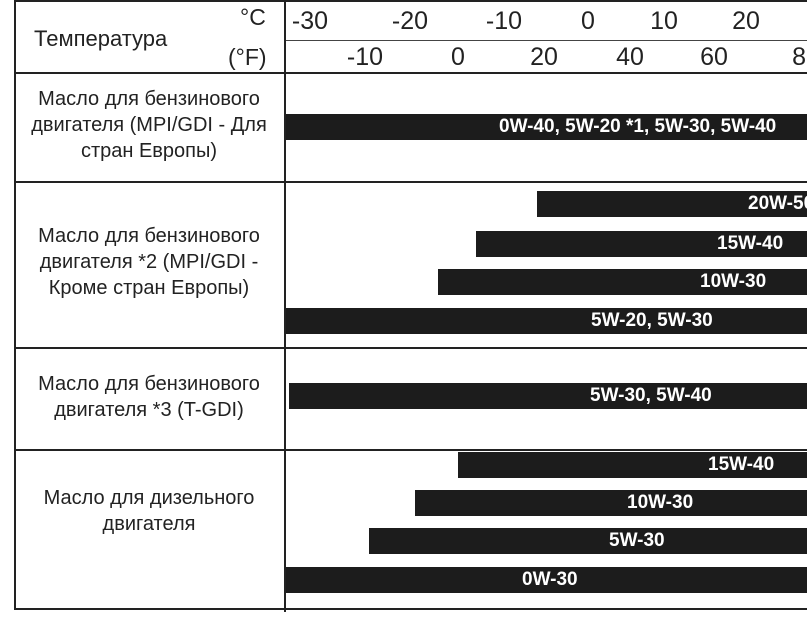 The height and width of the screenshot is (625, 807). Describe the element at coordinates (410, 73) in the screenshot. I see `header-divider` at that location.